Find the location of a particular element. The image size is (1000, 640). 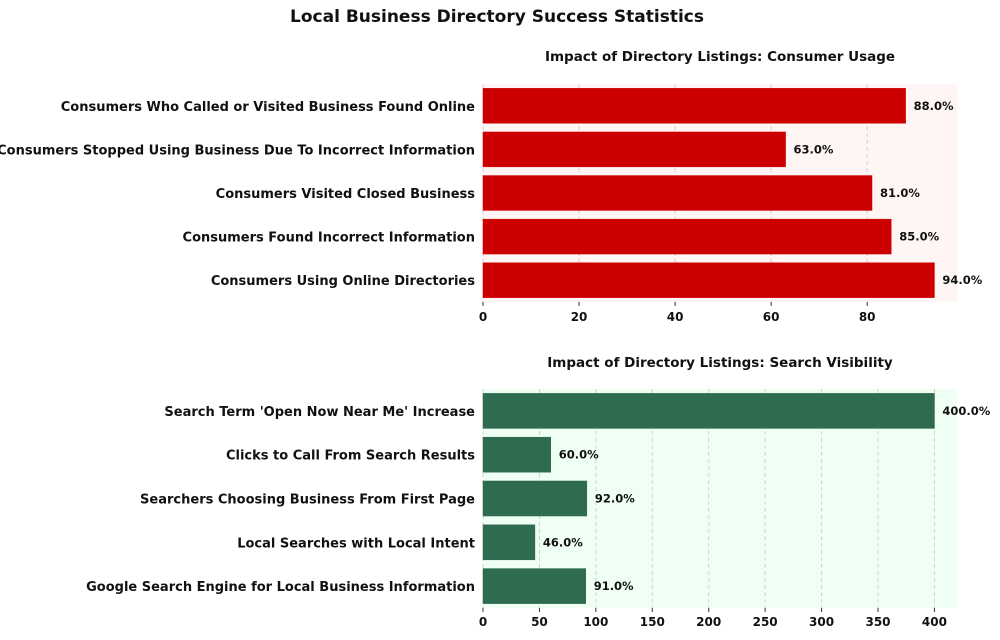

bar-value-label: 60.0% is located at coordinates (579, 455).